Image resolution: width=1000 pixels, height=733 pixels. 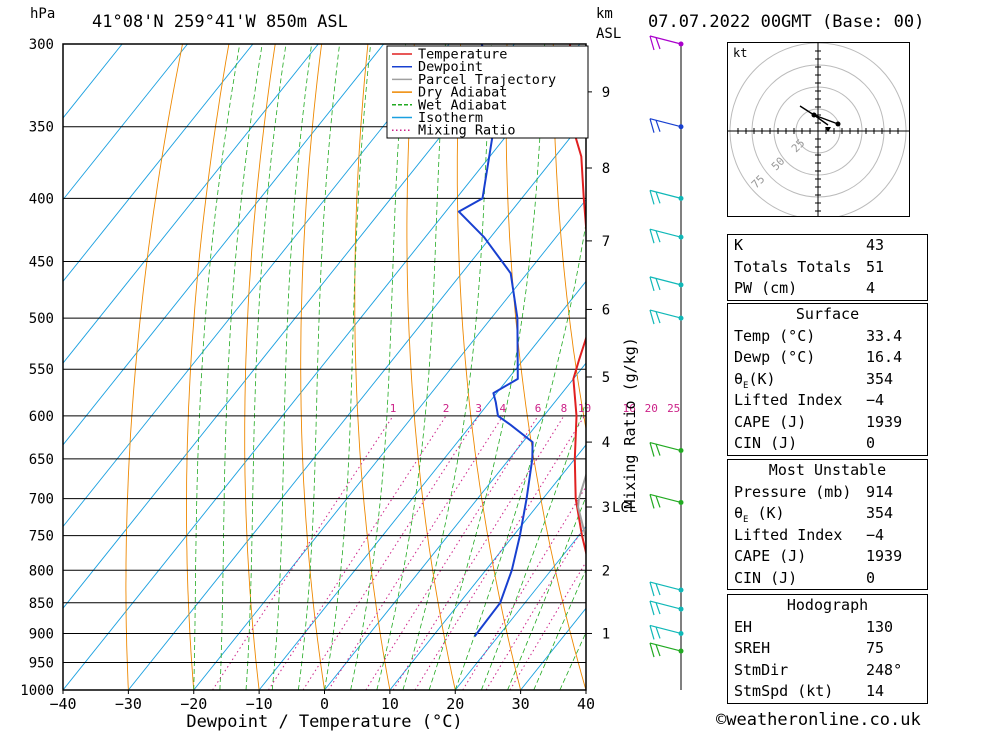 I want to click on pressure-tick-label: 950, so click(x=41, y=663).